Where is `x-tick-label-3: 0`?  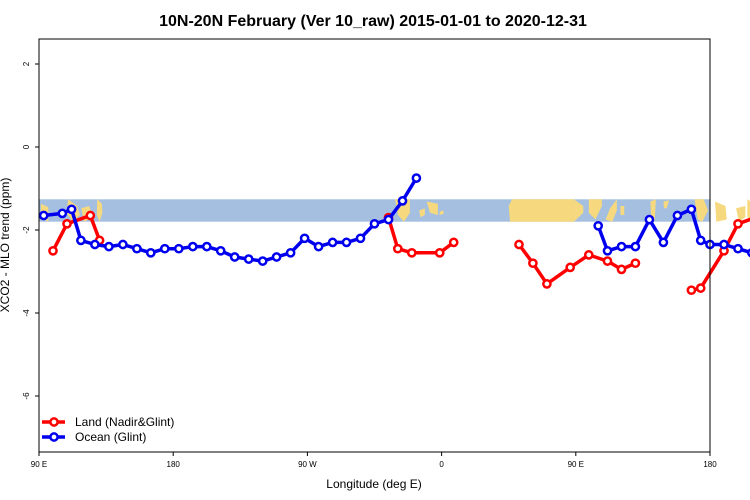 x-tick-label-3: 0 is located at coordinates (441, 464).